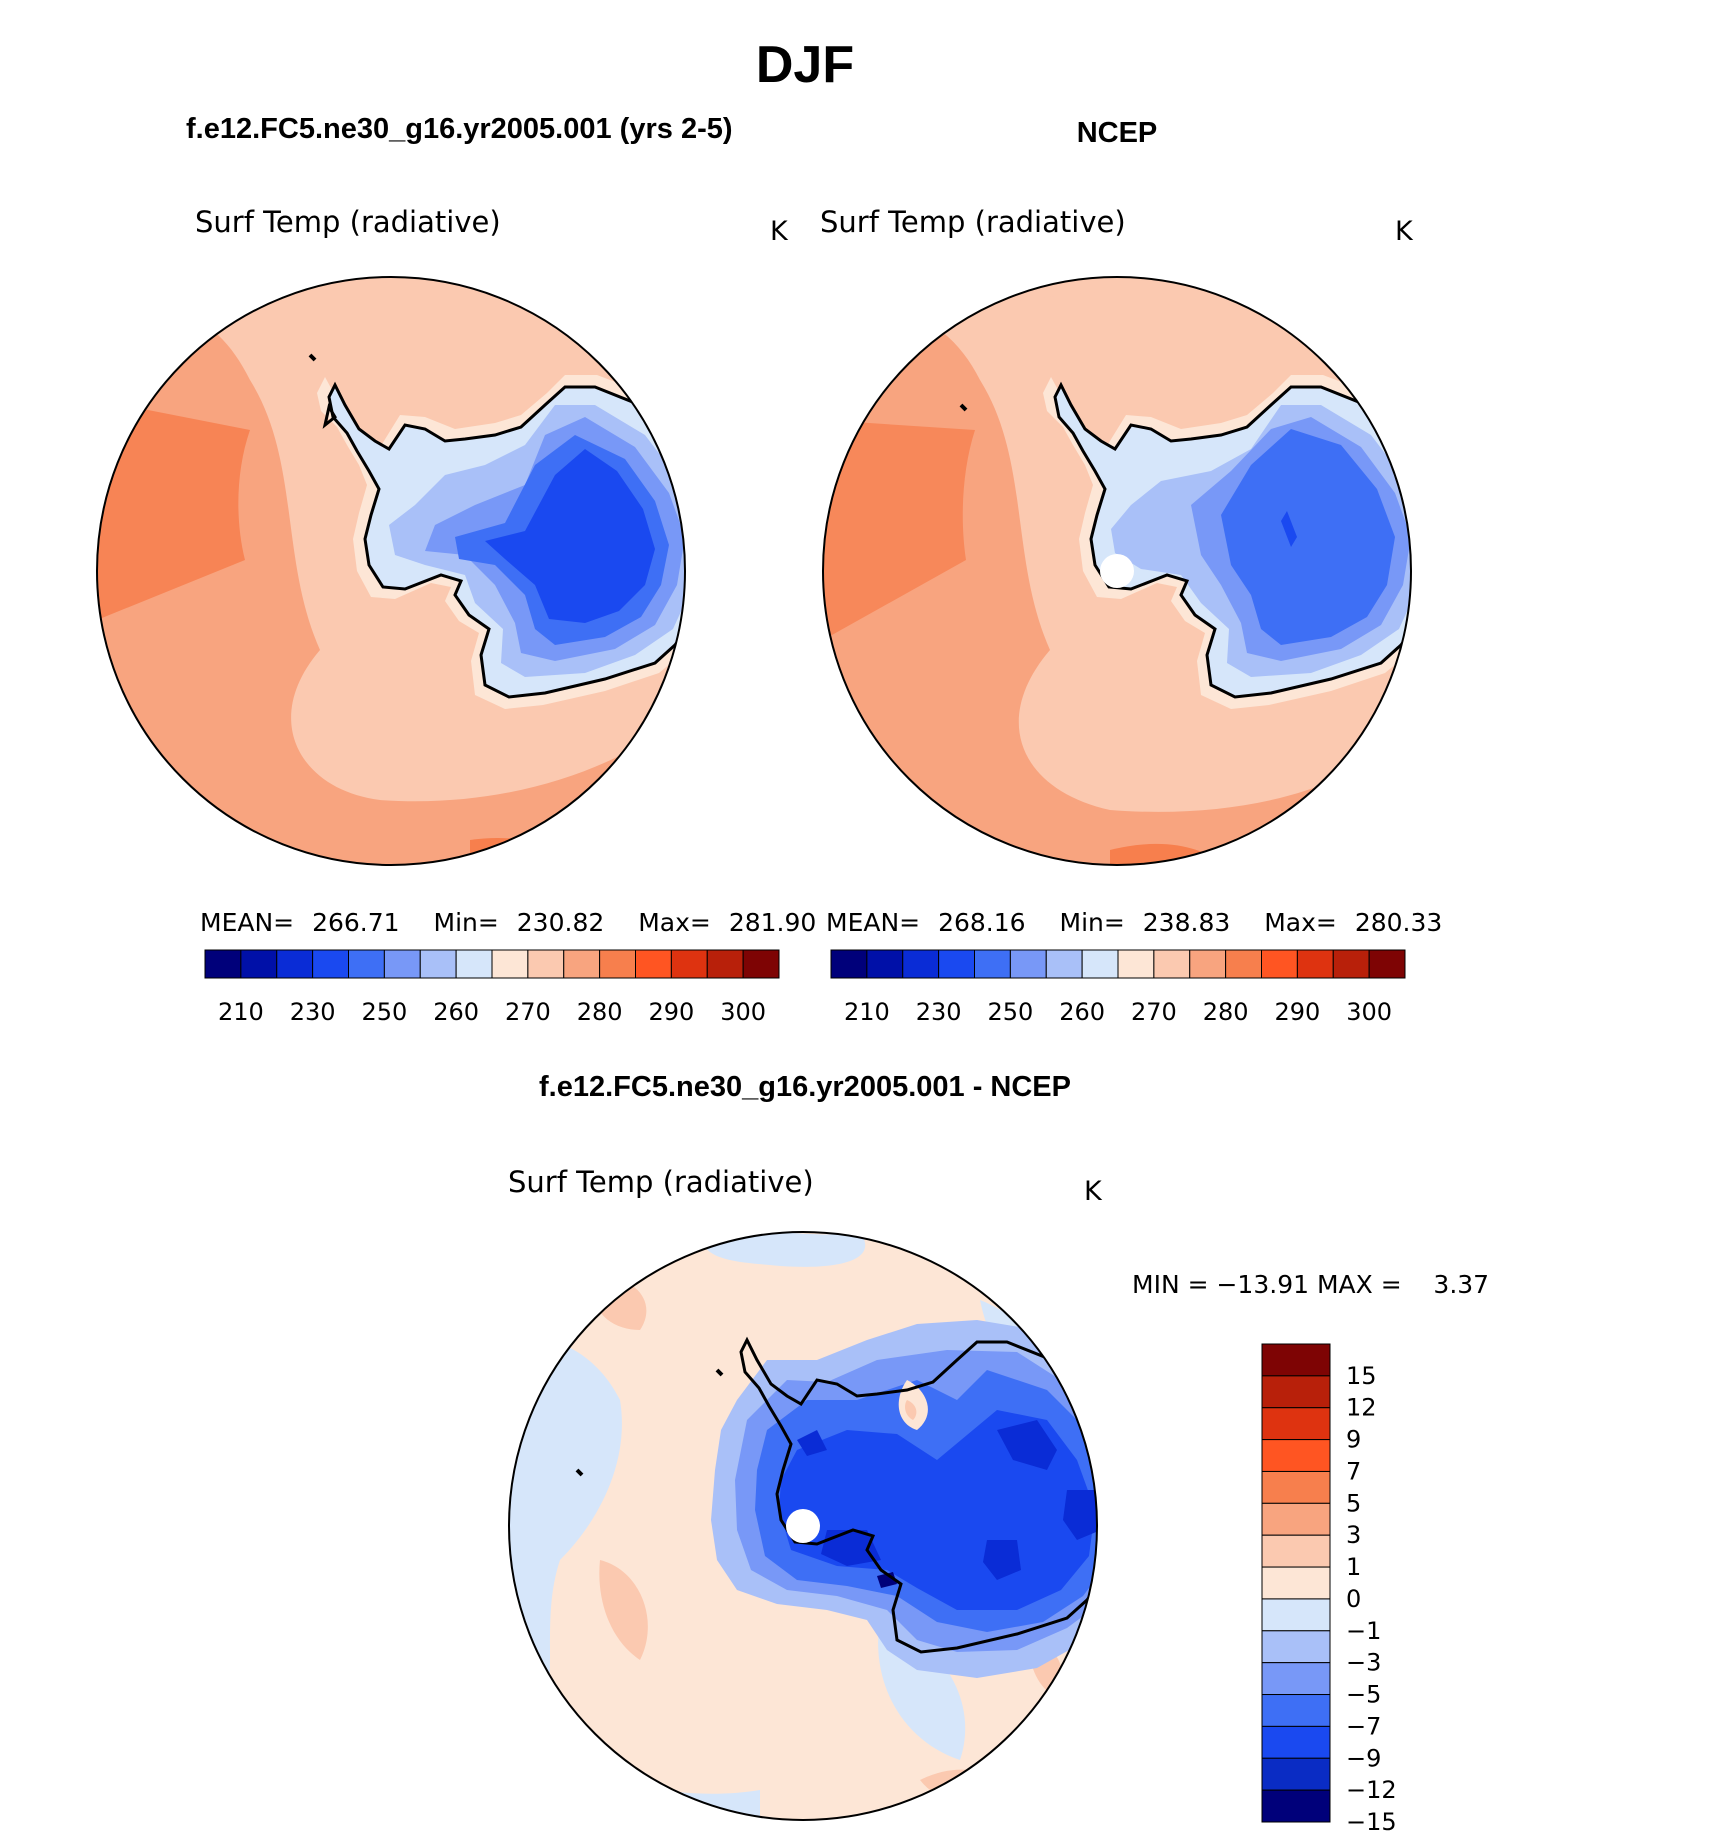 The width and height of the screenshot is (1710, 1840). Describe the element at coordinates (1353, 1440) in the screenshot. I see `colorbar-level-label: 9` at that location.